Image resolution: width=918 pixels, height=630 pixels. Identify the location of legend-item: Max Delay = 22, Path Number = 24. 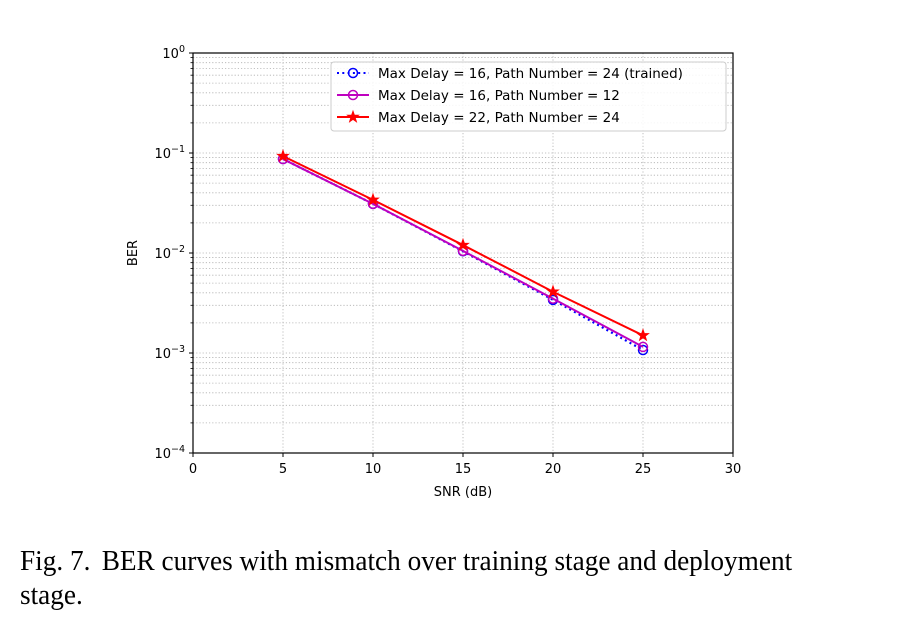
(478, 117).